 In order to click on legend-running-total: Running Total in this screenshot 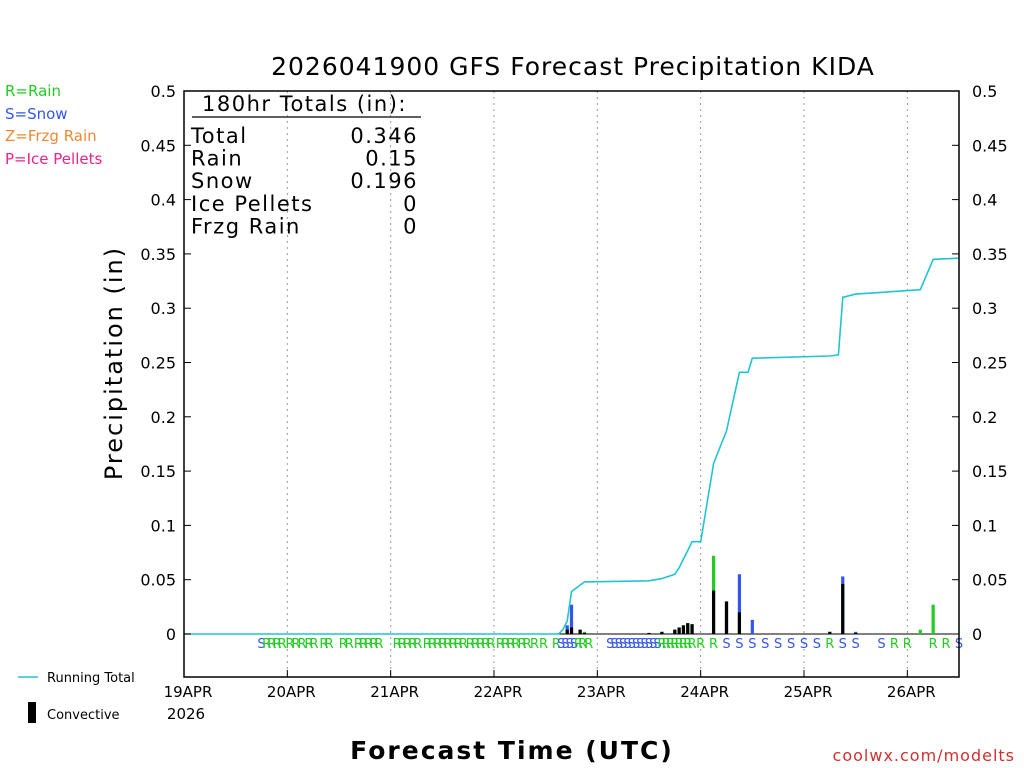, I will do `click(91, 678)`.